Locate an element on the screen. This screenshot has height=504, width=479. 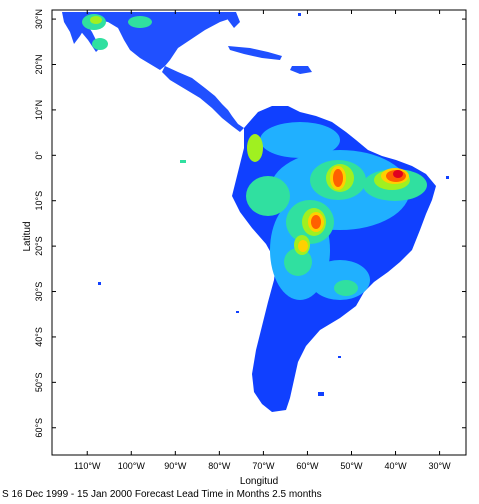
x-tick-label: 70°W is located at coordinates (263, 466).